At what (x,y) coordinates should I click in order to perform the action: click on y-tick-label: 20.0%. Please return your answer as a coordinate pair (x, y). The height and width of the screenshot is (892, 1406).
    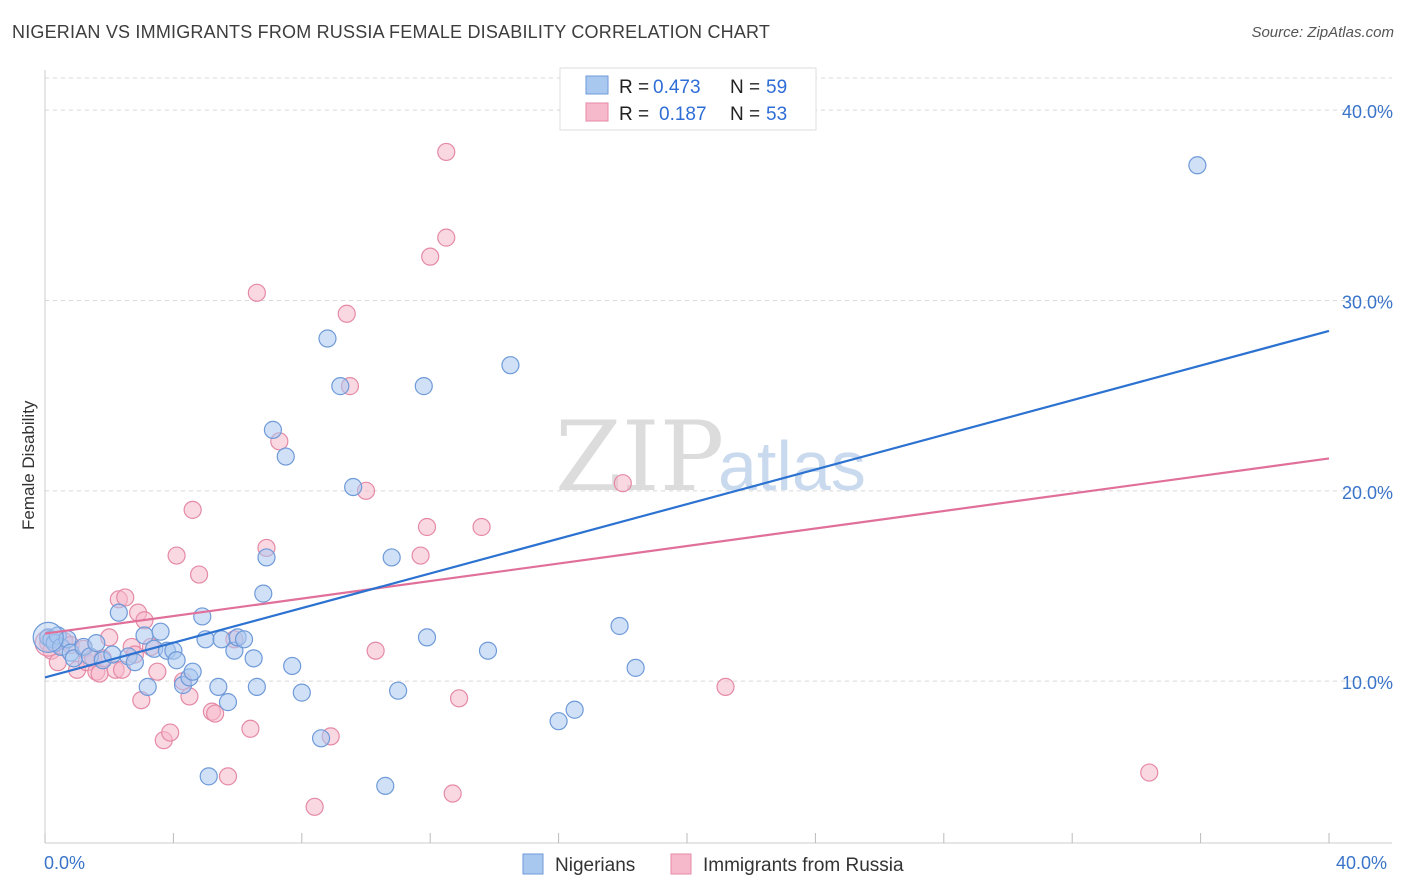
    Looking at the image, I should click on (1367, 493).